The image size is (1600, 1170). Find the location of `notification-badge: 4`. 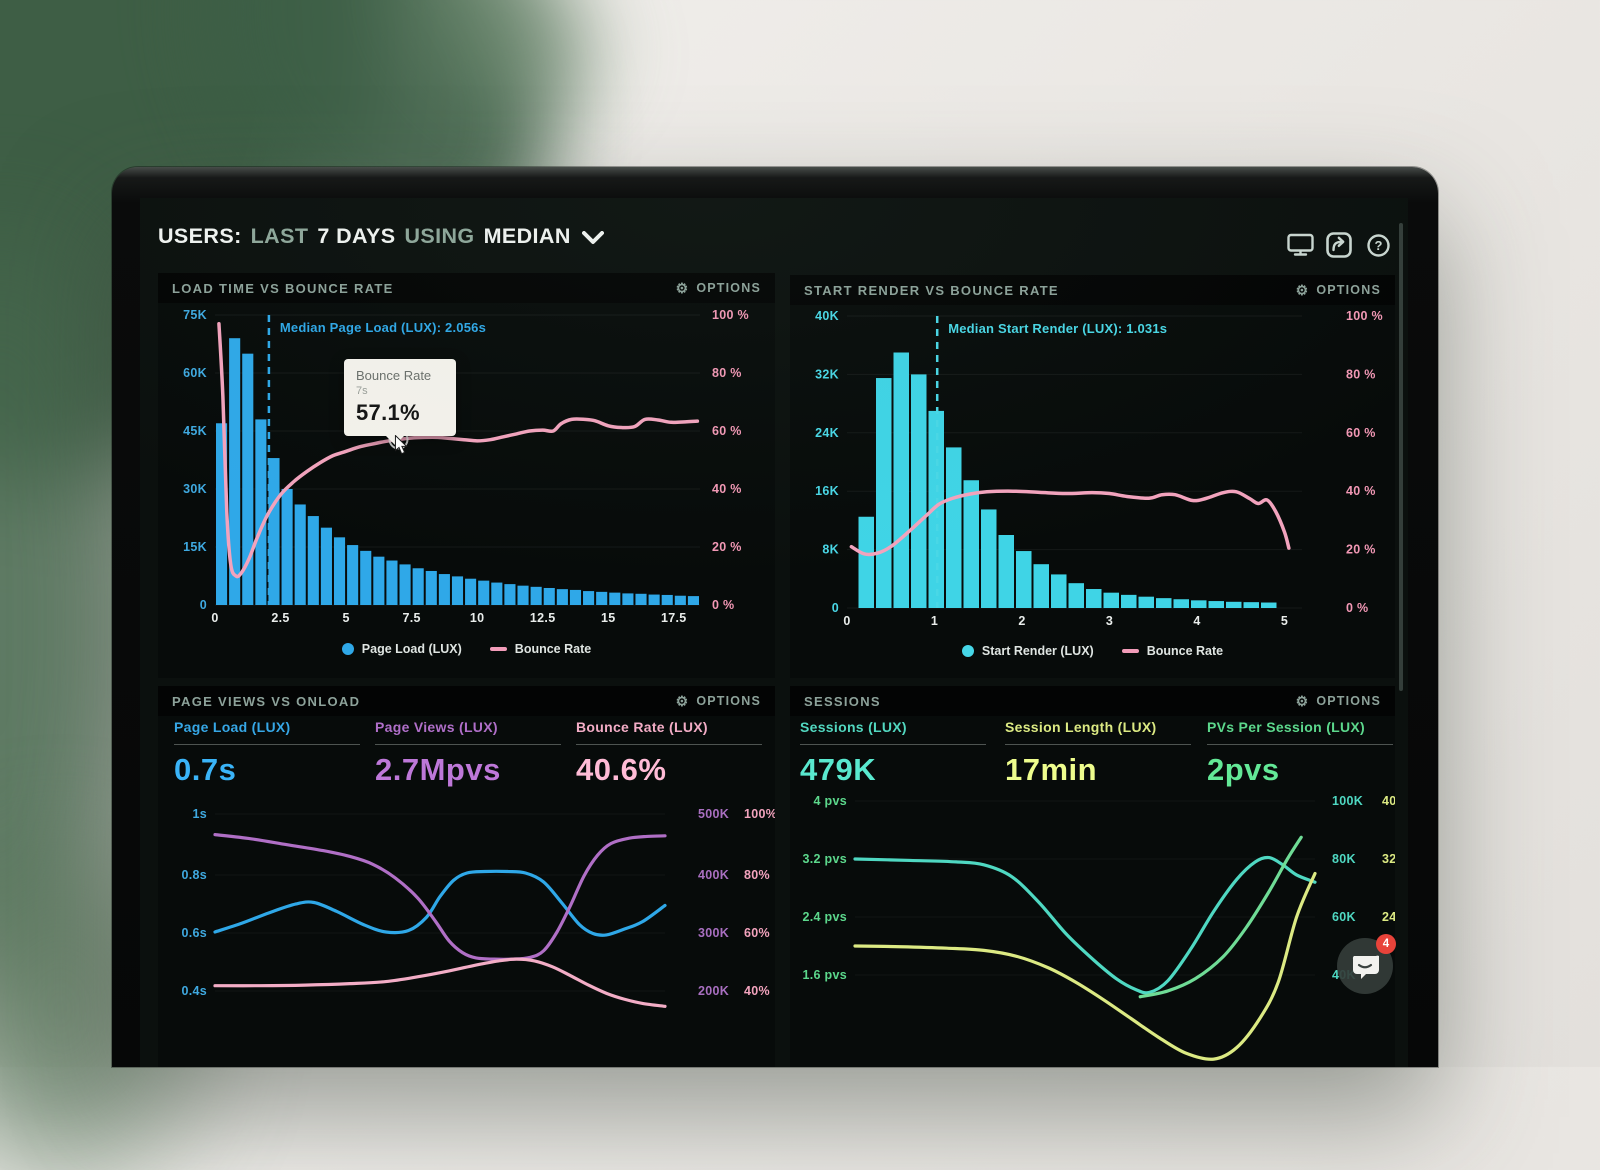

notification-badge: 4 is located at coordinates (1386, 944).